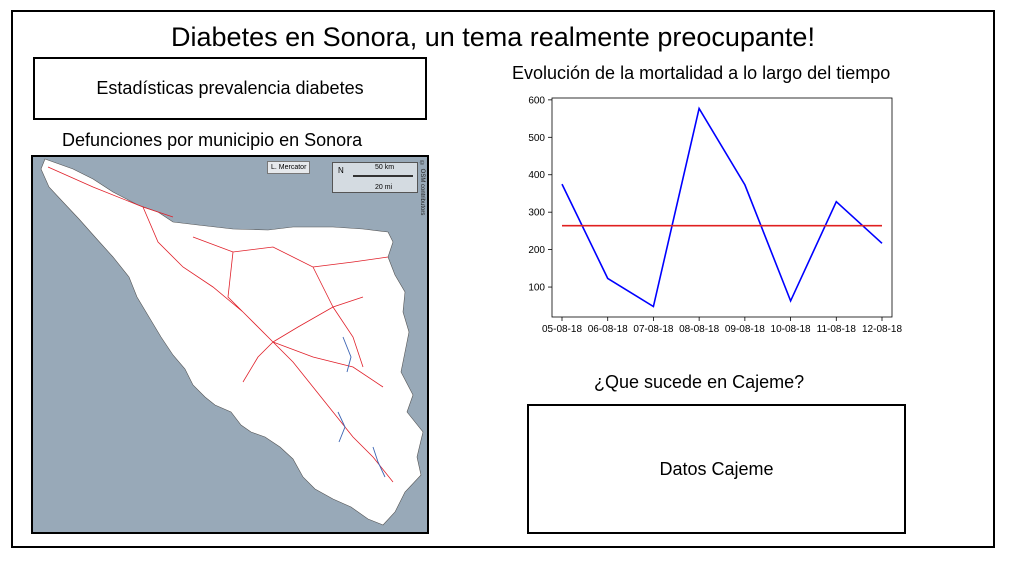  What do you see at coordinates (375, 177) in the screenshot?
I see `map-scale: N 50 km 20 mi` at bounding box center [375, 177].